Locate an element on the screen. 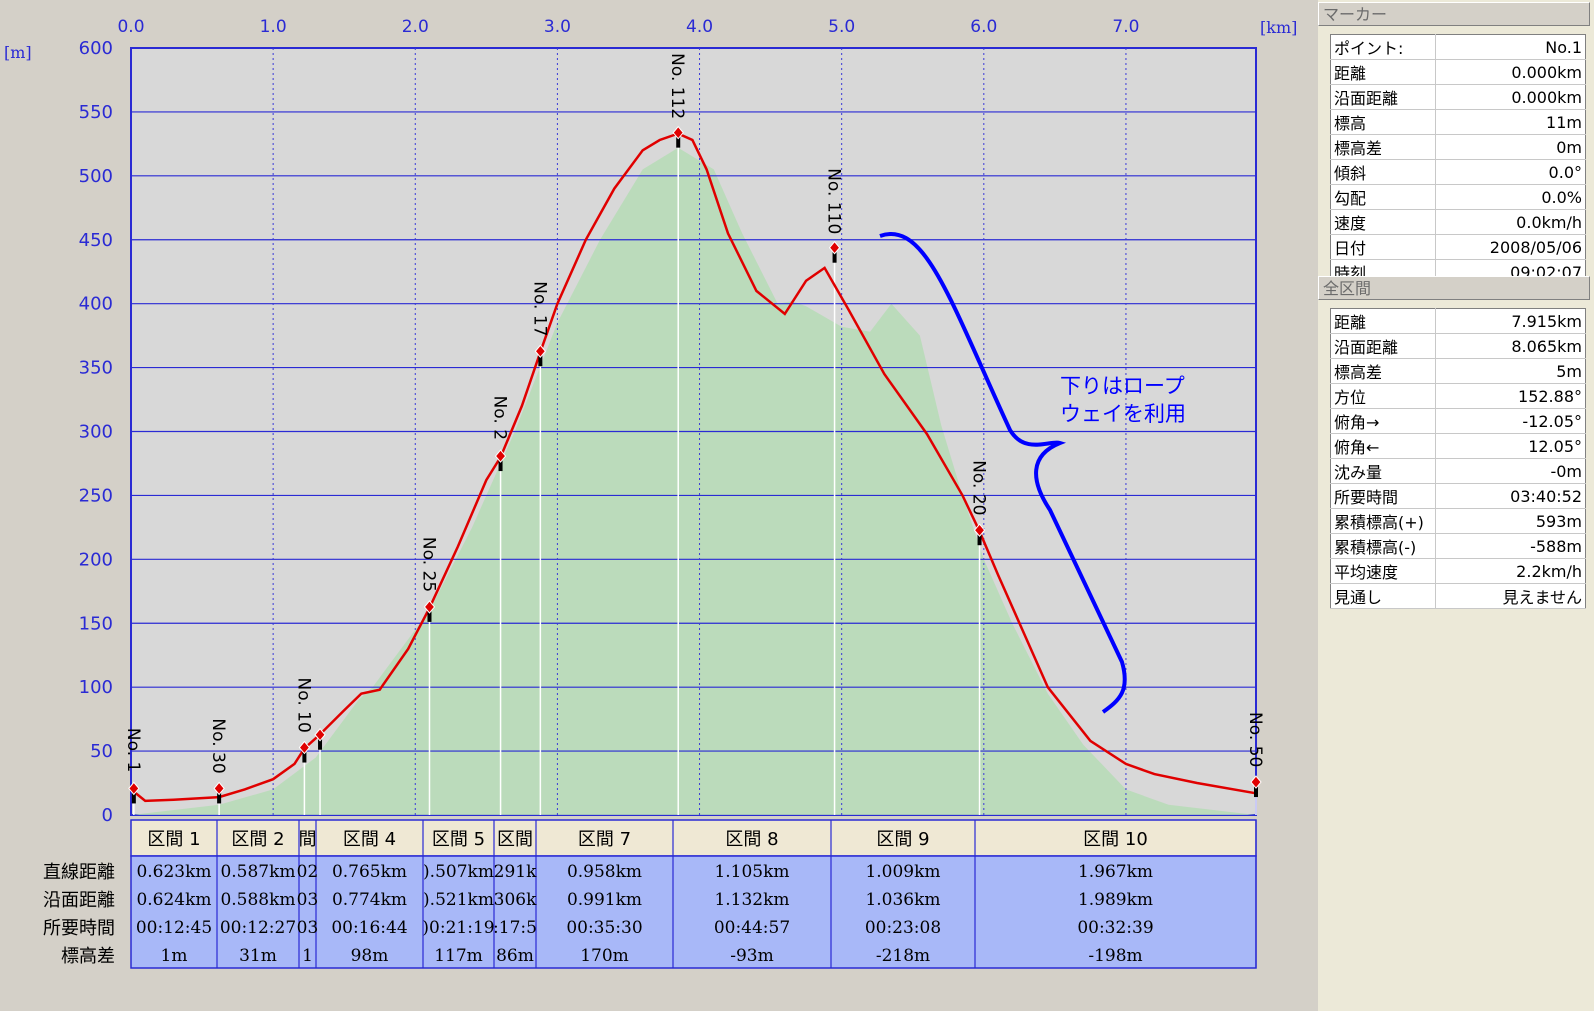 This screenshot has height=1011, width=1594. segment-value: :17:5 is located at coordinates (515, 928).